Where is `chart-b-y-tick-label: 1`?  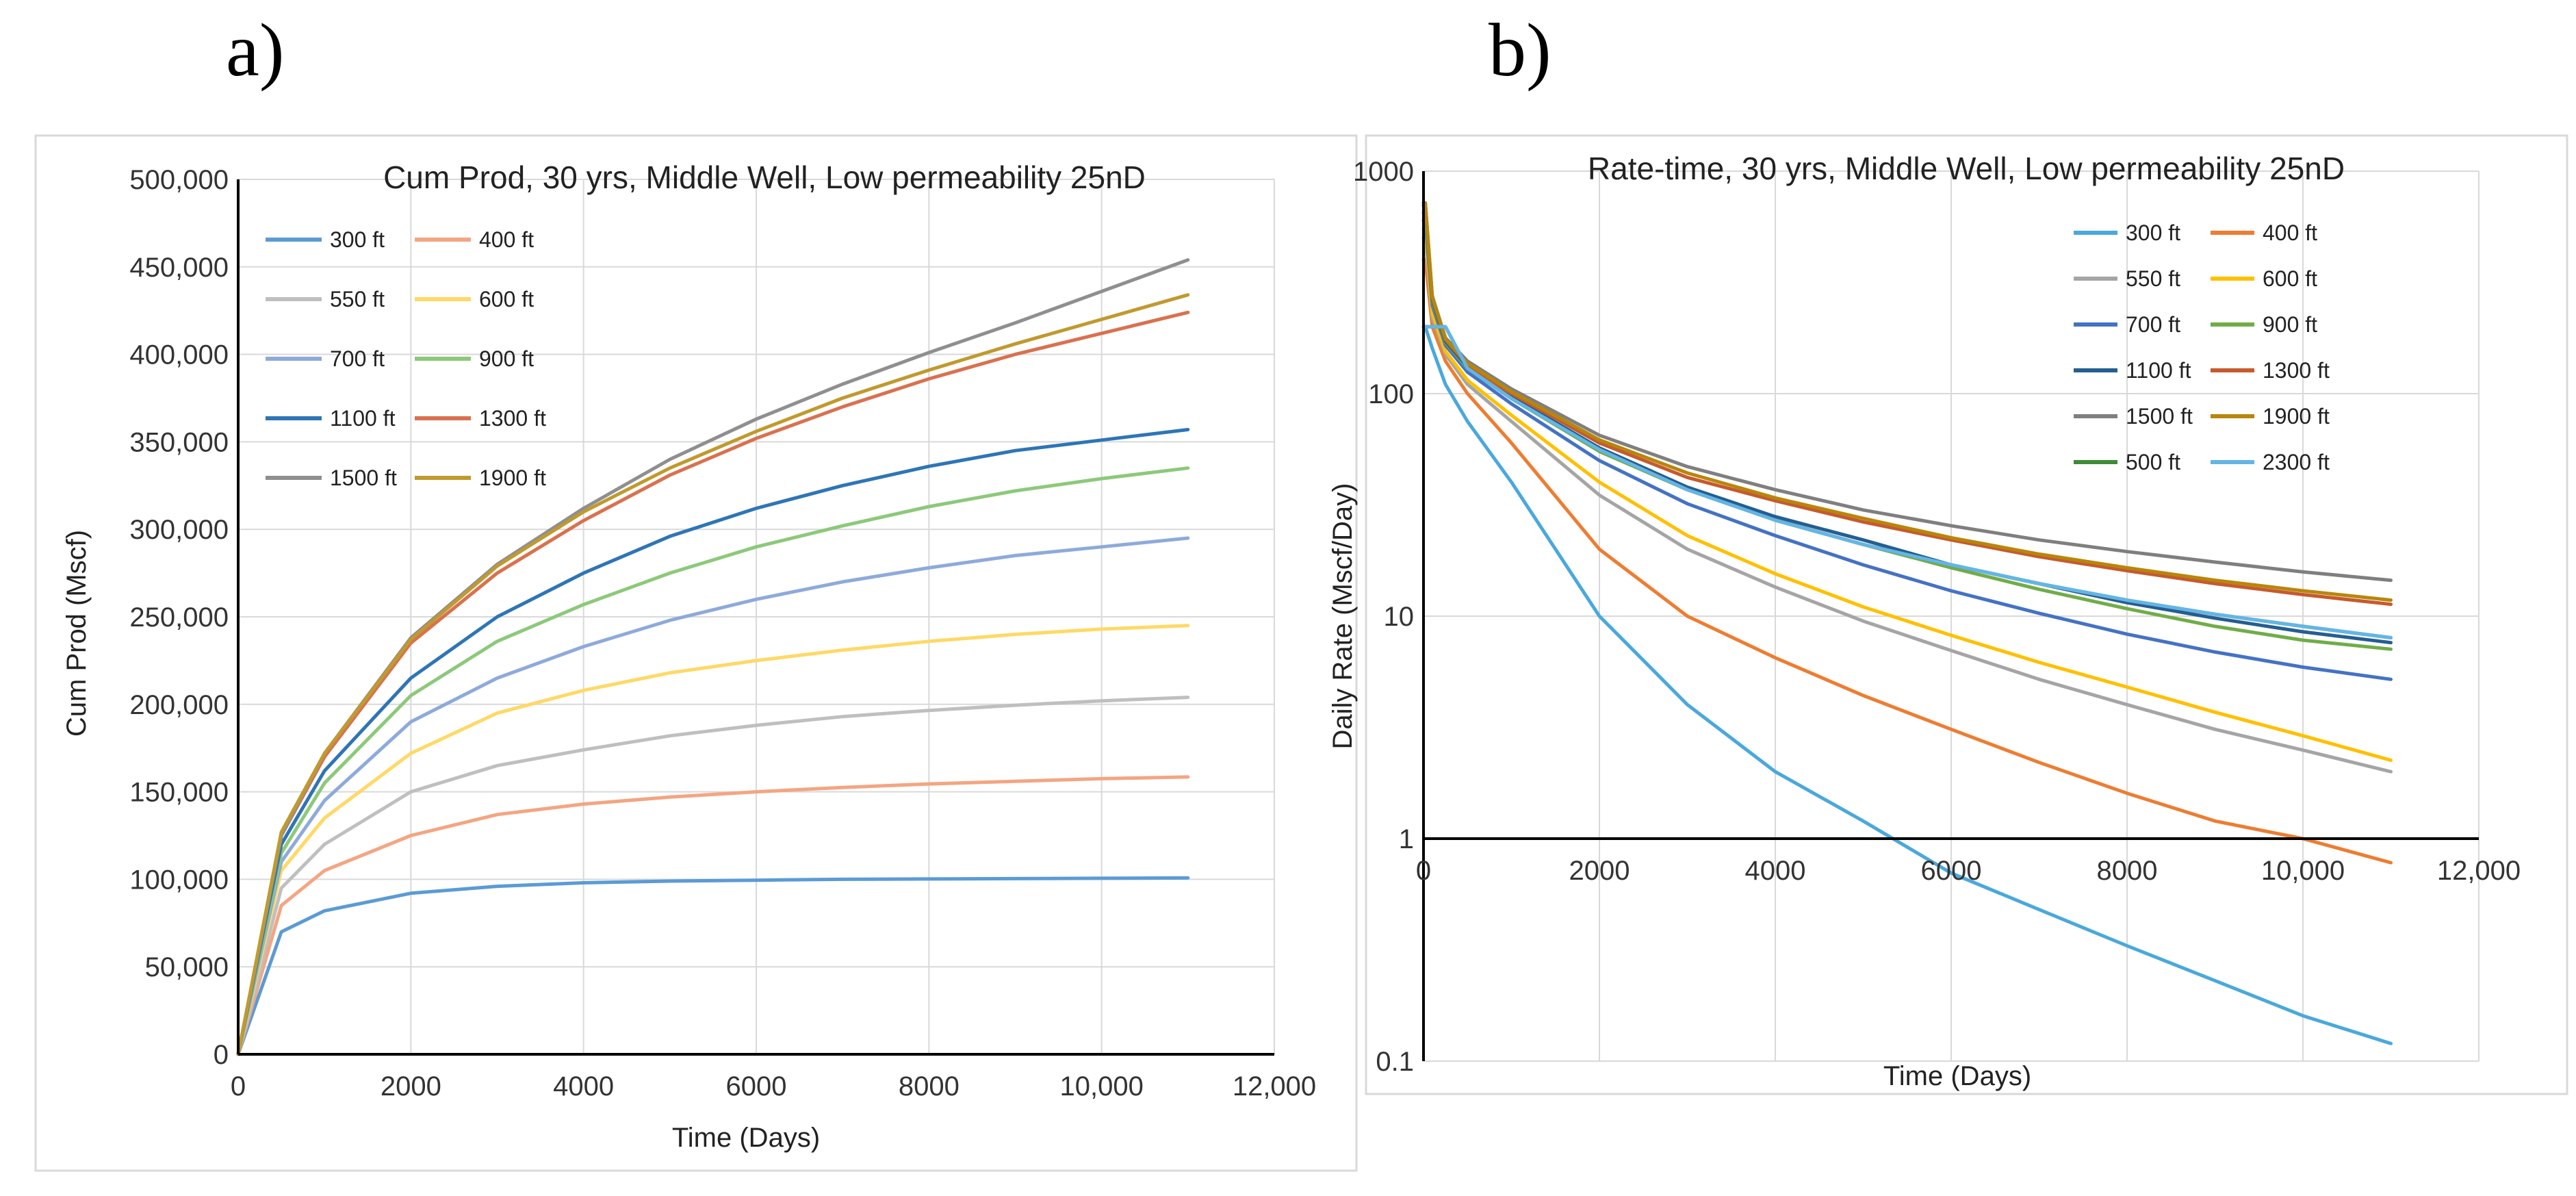 chart-b-y-tick-label: 1 is located at coordinates (1406, 839).